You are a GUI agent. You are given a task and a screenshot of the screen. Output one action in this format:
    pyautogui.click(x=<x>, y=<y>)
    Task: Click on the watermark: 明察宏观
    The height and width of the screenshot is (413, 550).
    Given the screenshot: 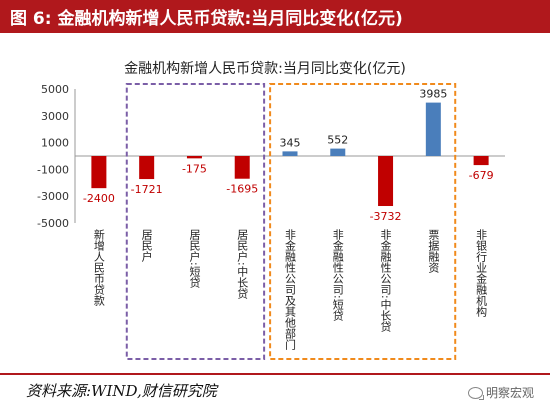 What is the action you would take?
    pyautogui.click(x=501, y=392)
    